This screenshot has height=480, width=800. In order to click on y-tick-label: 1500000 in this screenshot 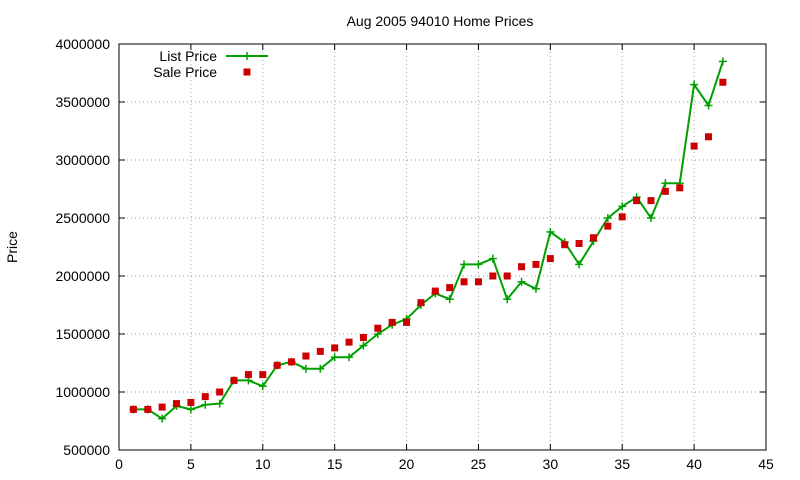, I will do `click(82, 334)`.